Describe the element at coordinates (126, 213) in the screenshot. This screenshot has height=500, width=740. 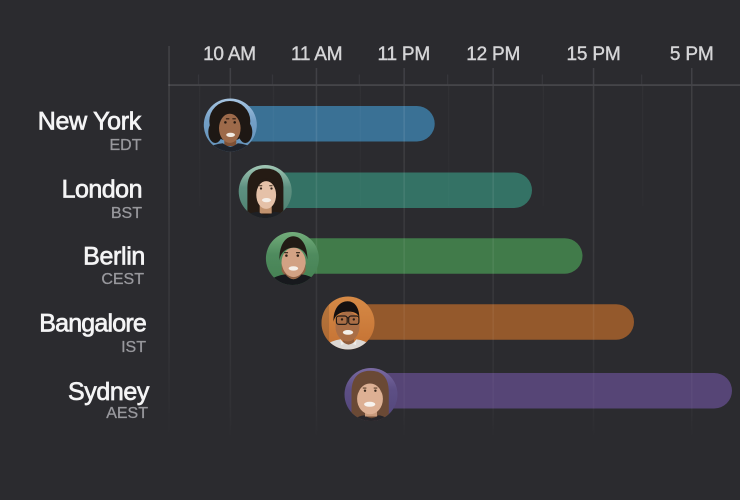
I see `svg-text: BST` at that location.